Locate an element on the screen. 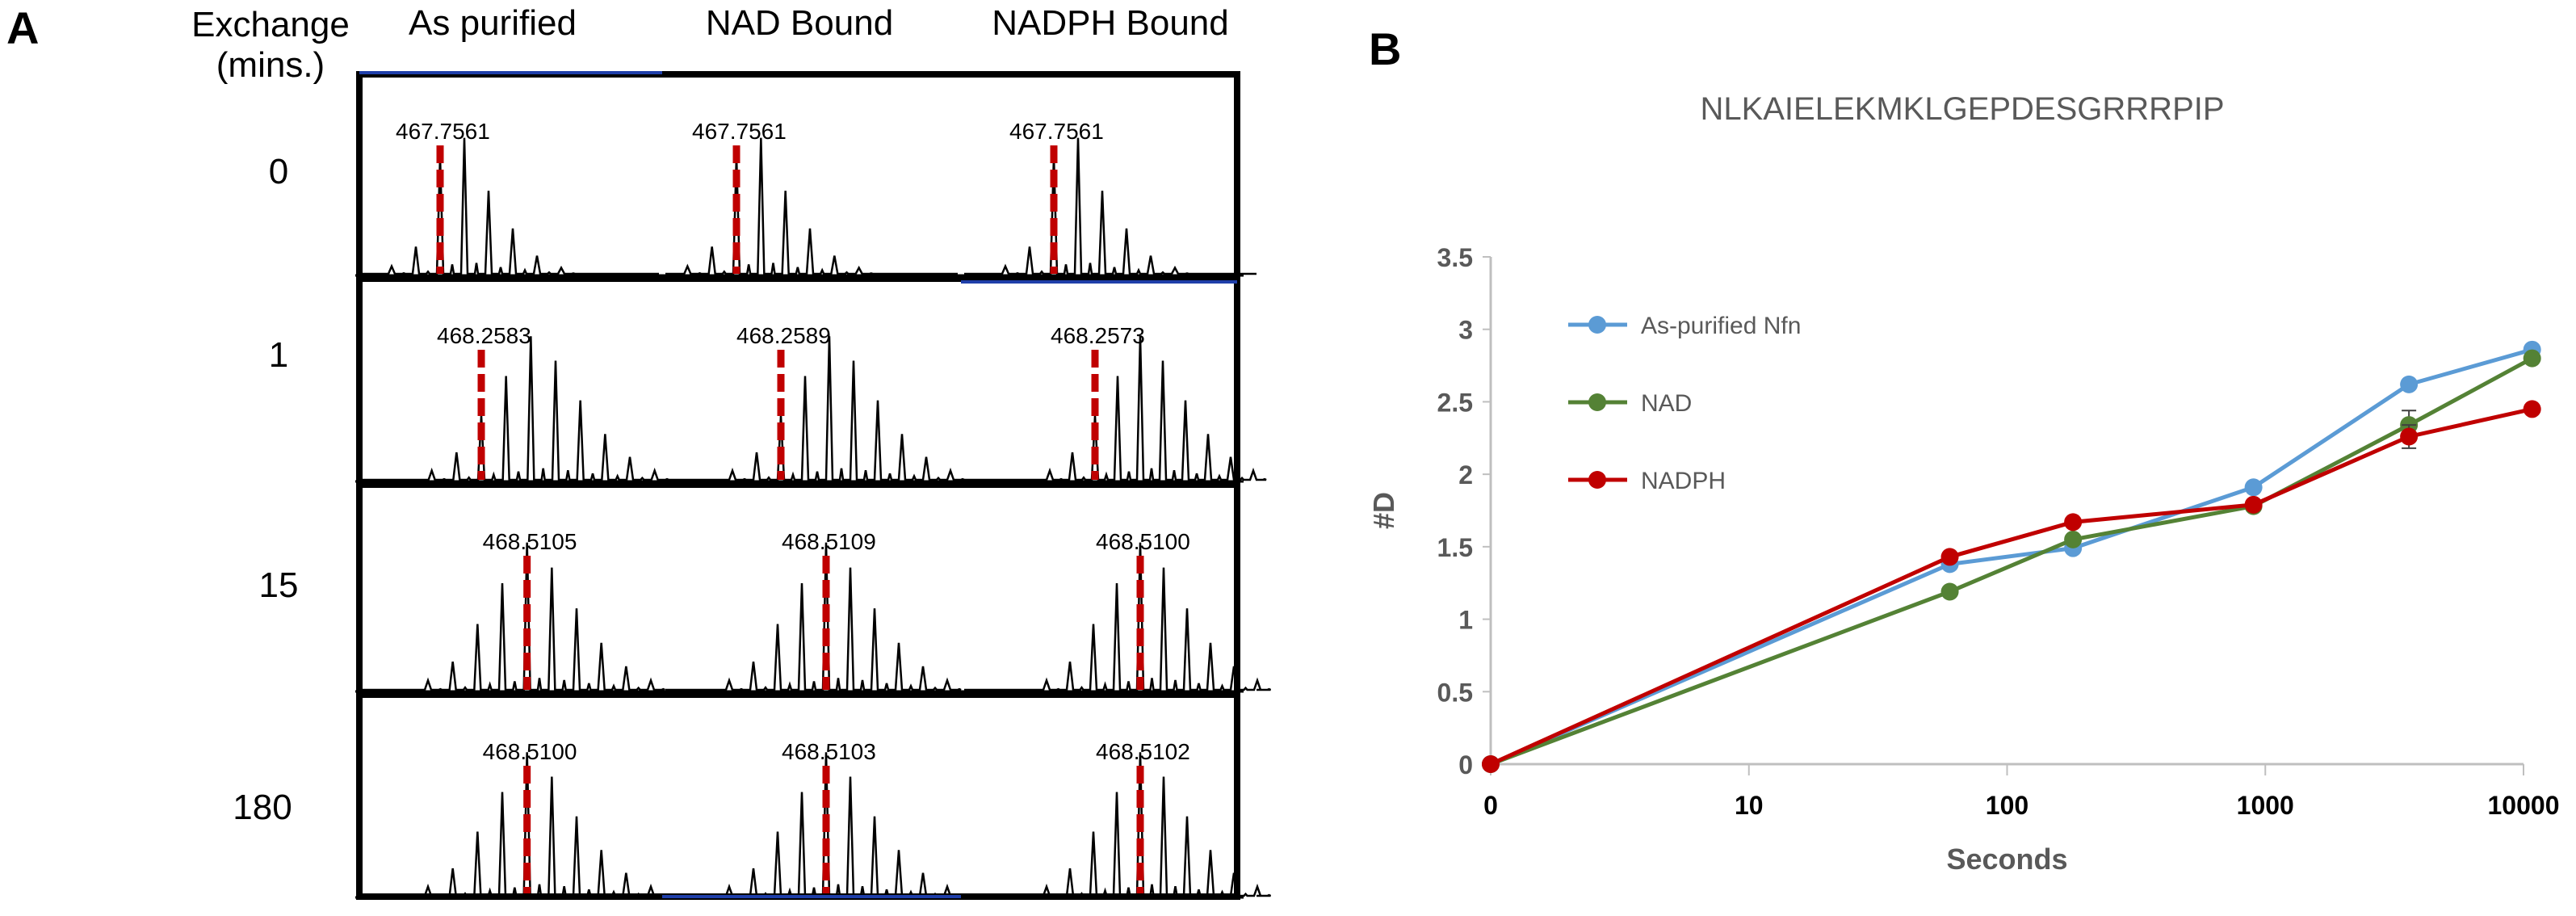 This screenshot has width=2576, height=916. legend-label: As-purified Nfn is located at coordinates (1721, 326).